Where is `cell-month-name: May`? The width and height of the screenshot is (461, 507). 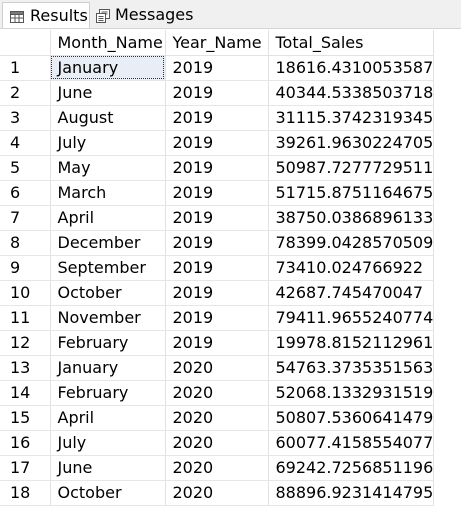 cell-month-name: May is located at coordinates (108, 168).